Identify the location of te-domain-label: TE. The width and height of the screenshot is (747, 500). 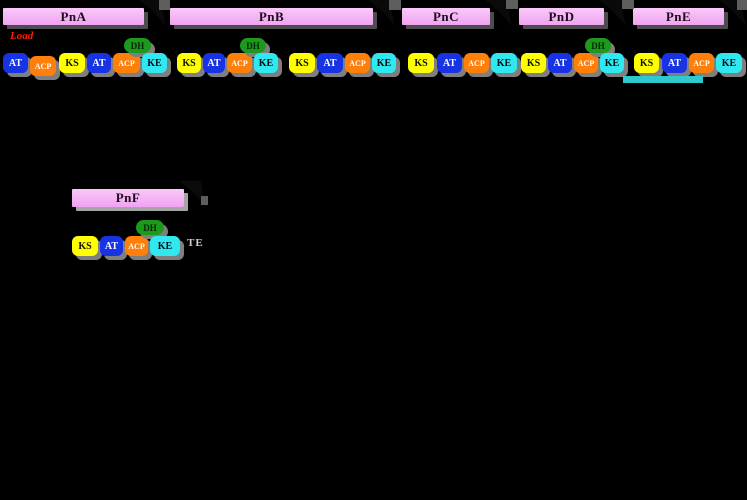
(195, 243).